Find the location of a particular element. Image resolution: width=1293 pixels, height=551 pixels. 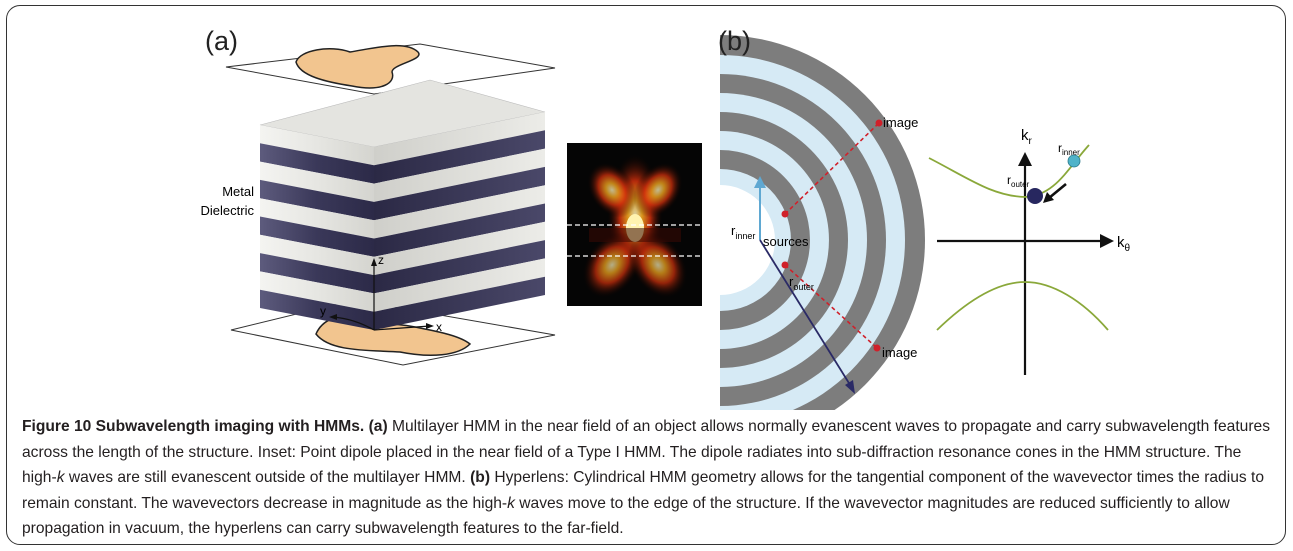

k-theta-label: kθ is located at coordinates (1124, 244).